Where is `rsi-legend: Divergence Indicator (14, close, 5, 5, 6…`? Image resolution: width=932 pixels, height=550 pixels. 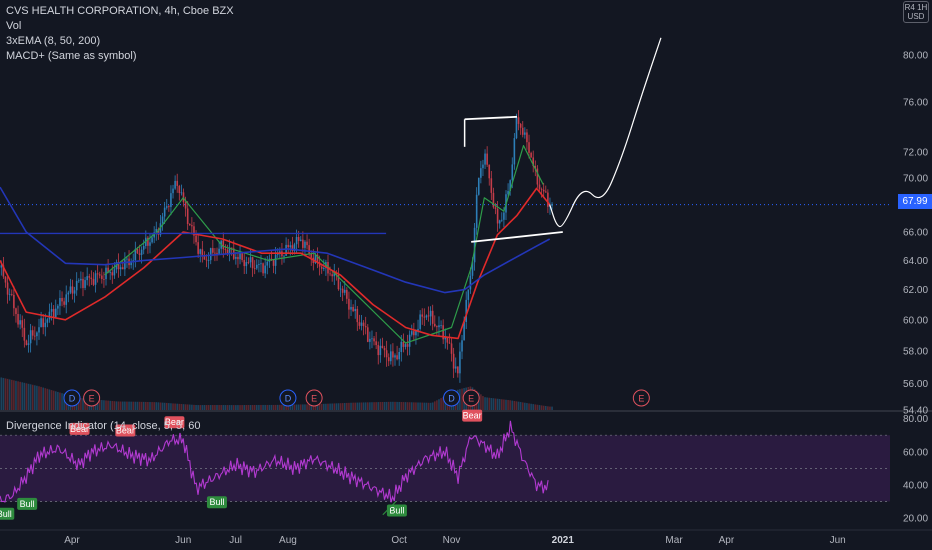 rsi-legend: Divergence Indicator (14, close, 5, 5, 6… is located at coordinates (103, 426).